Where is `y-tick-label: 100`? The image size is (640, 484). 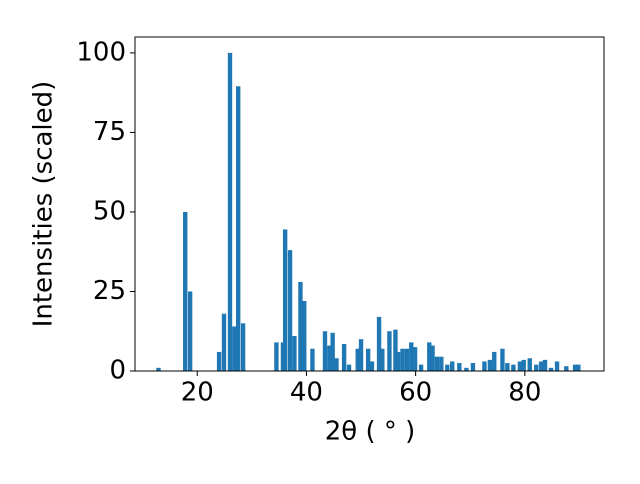 y-tick-label: 100 is located at coordinates (101, 52).